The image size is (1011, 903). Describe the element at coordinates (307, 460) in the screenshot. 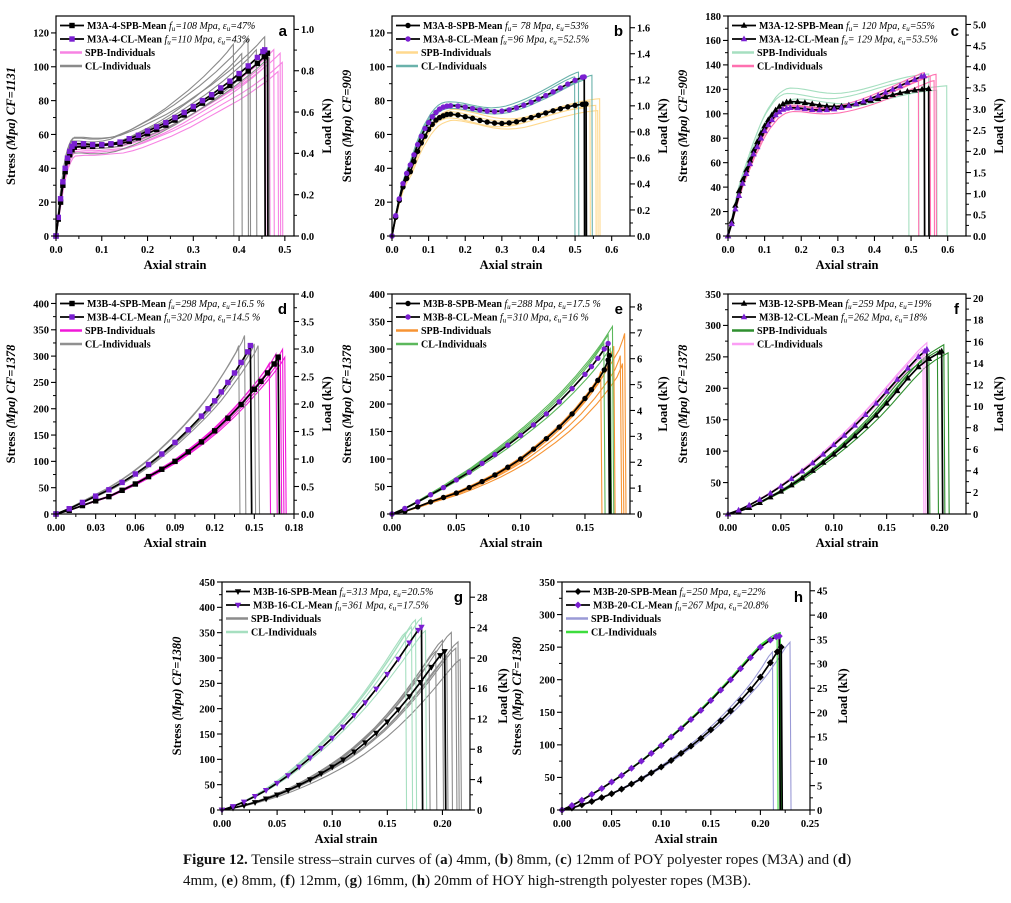

I see `svg-text: 1.0` at that location.